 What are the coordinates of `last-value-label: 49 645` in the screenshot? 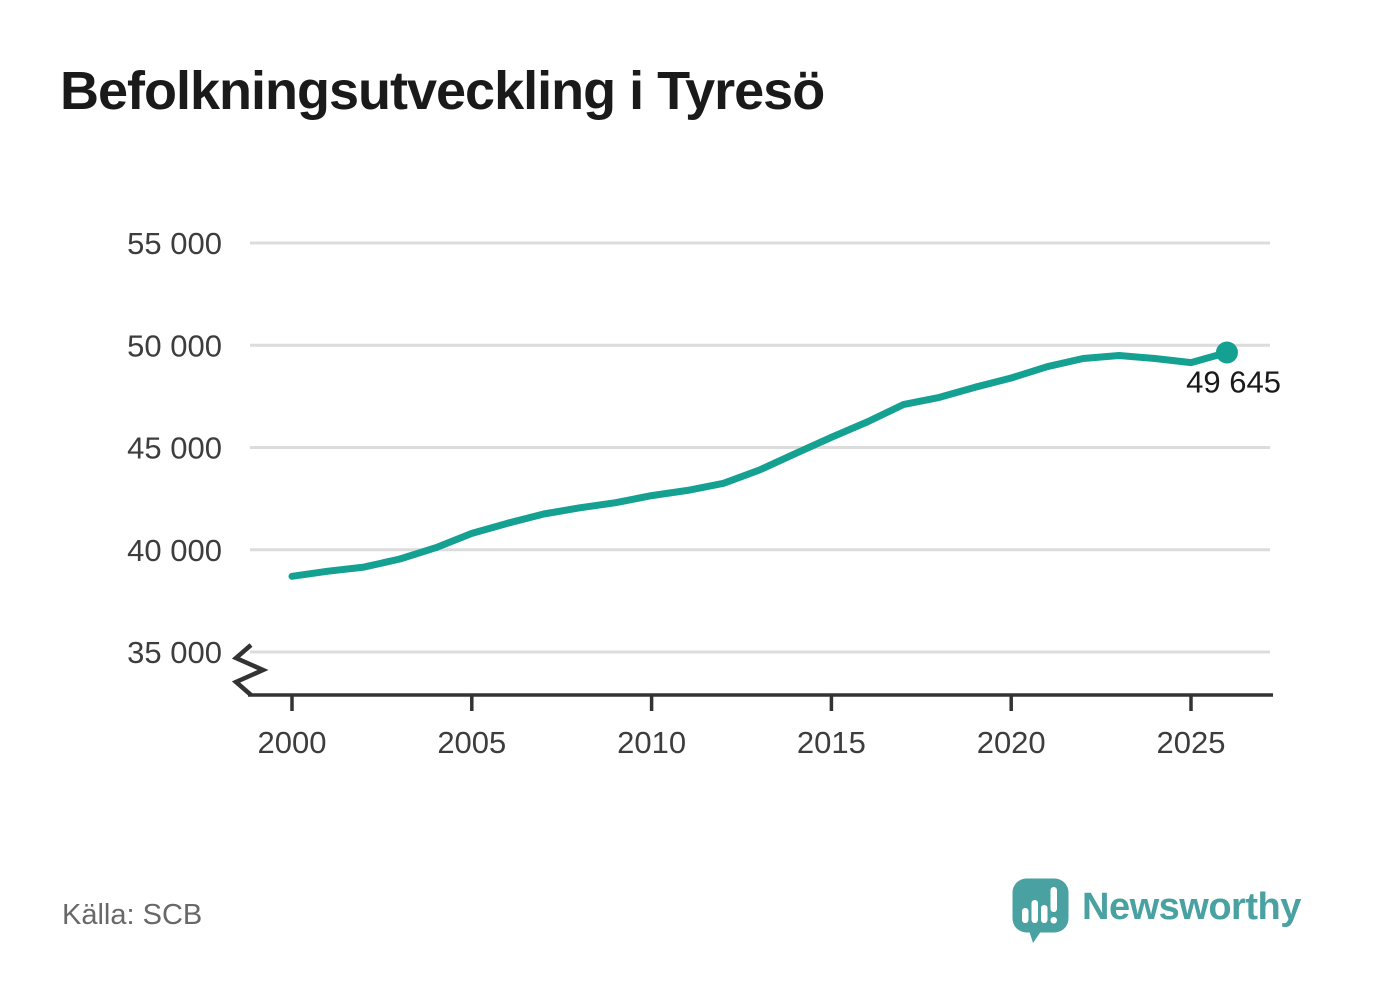 It's located at (1233, 382).